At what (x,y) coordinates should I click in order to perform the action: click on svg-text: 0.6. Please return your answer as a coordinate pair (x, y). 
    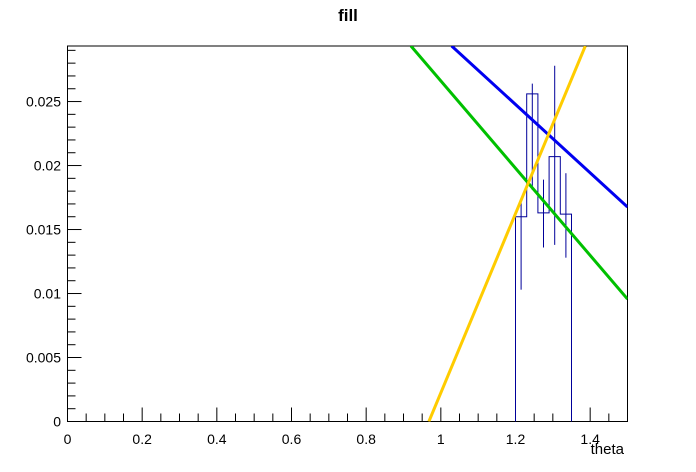
    Looking at the image, I should click on (292, 439).